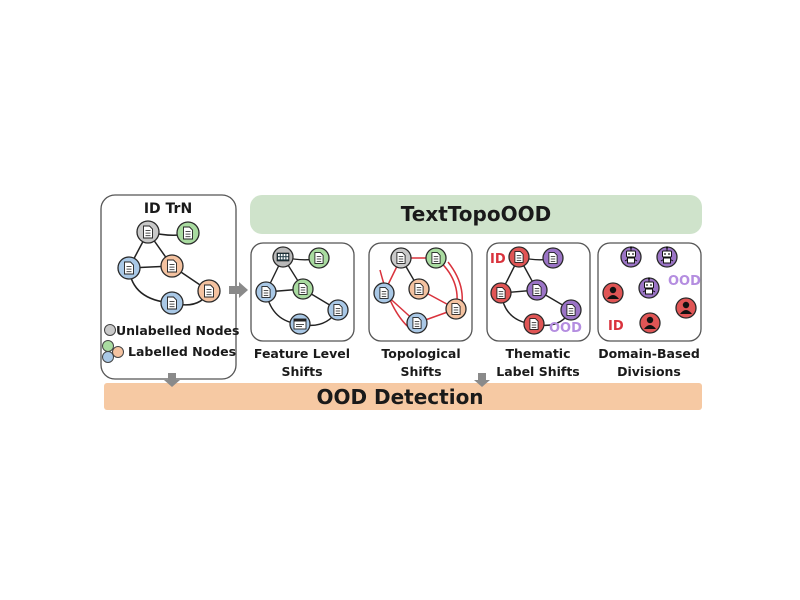 The height and width of the screenshot is (600, 800). I want to click on legend-unlabelled-label: Unlabelled Nodes, so click(177, 330).